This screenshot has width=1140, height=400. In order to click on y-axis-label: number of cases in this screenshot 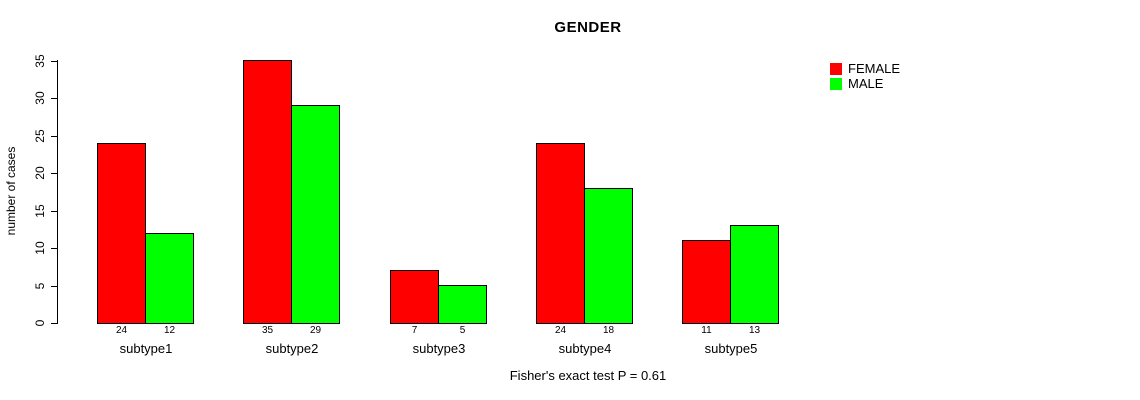, I will do `click(11, 191)`.